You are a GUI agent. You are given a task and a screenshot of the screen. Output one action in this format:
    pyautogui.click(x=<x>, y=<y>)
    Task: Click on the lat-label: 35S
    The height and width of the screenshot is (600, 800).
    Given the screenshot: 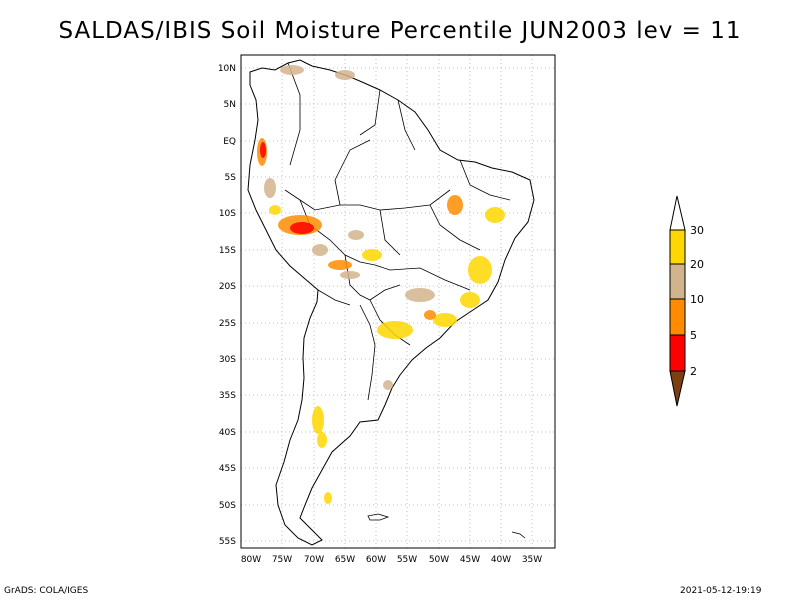 What is the action you would take?
    pyautogui.click(x=227, y=396)
    